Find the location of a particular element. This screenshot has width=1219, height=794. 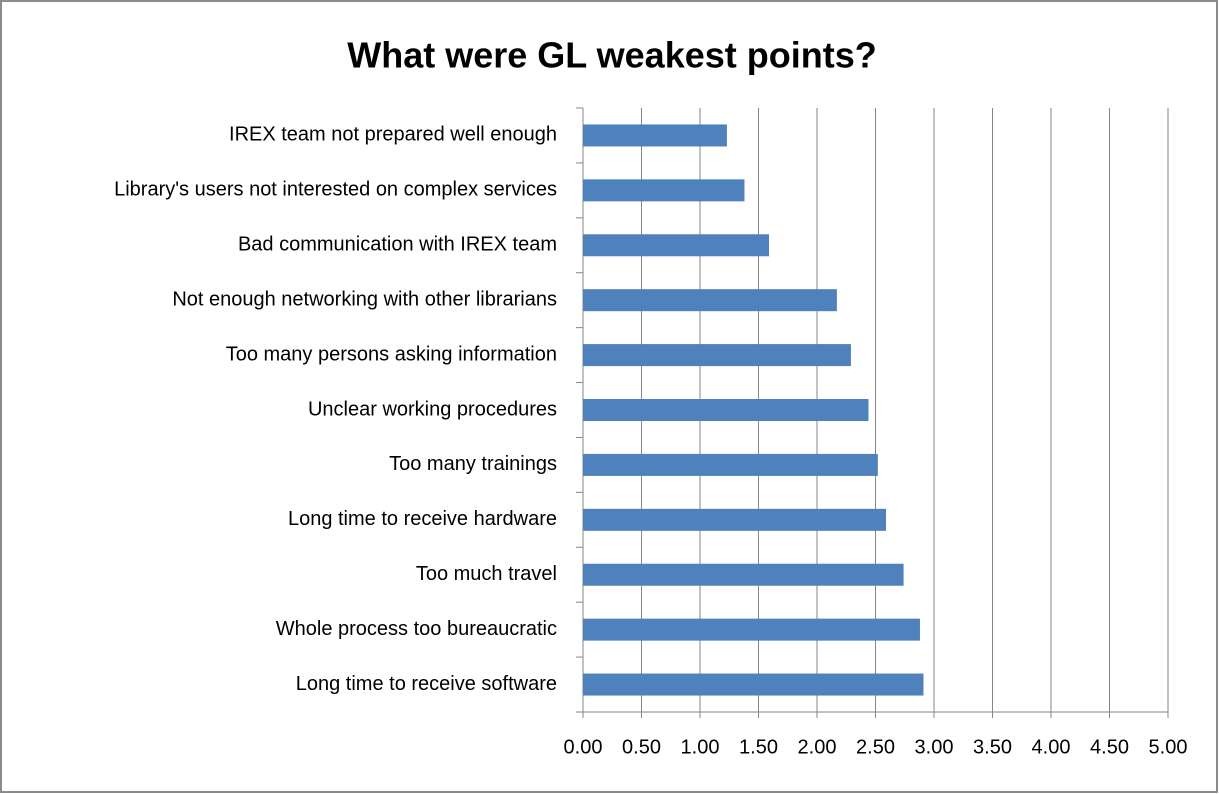

x-tick-label: 2.00 is located at coordinates (817, 747).